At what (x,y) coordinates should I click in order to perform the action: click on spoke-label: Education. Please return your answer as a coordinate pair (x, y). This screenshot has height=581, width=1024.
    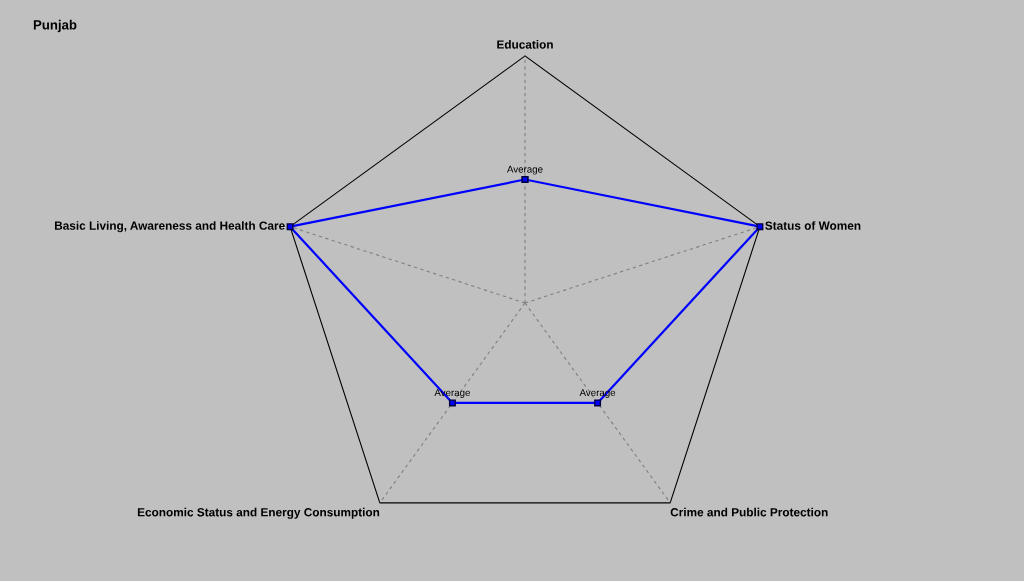
    Looking at the image, I should click on (525, 44).